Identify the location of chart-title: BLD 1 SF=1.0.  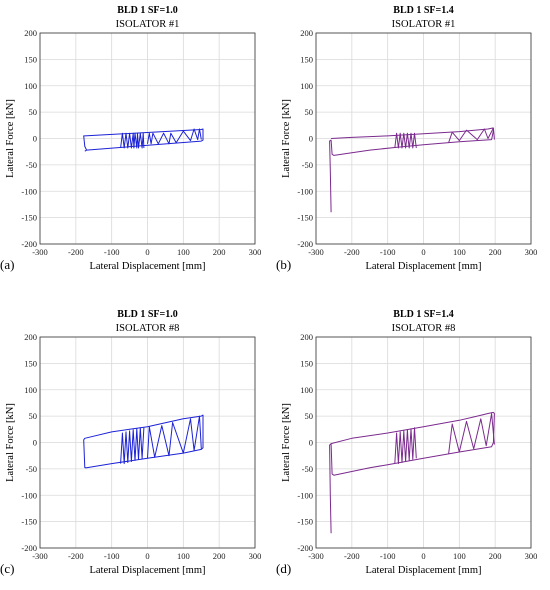
(147, 10).